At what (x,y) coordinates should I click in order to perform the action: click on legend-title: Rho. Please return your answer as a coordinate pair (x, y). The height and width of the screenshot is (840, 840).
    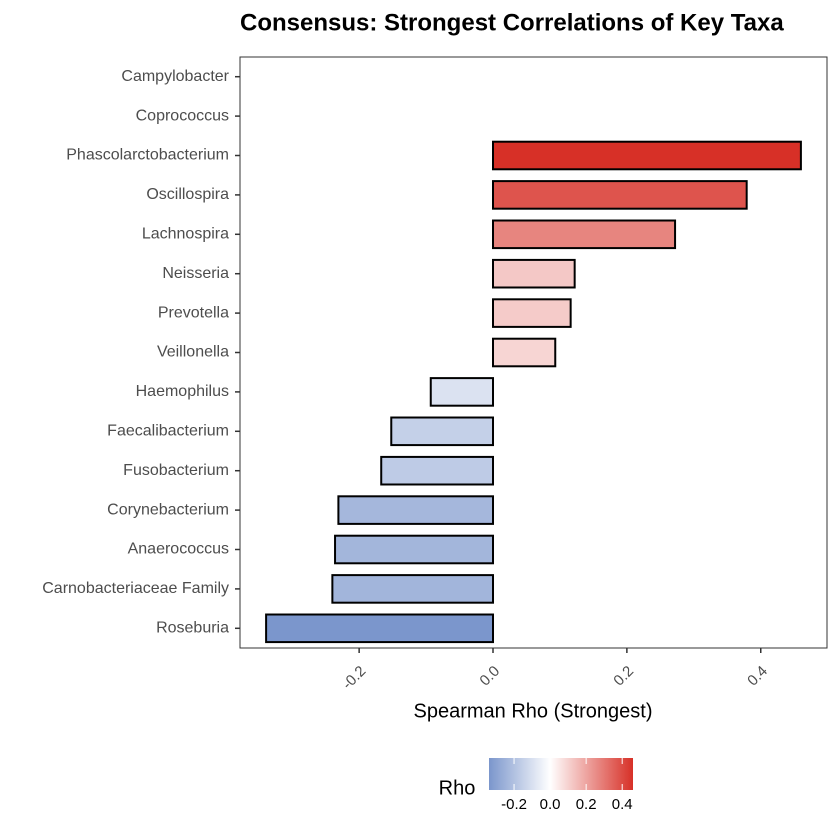
    Looking at the image, I should click on (457, 788).